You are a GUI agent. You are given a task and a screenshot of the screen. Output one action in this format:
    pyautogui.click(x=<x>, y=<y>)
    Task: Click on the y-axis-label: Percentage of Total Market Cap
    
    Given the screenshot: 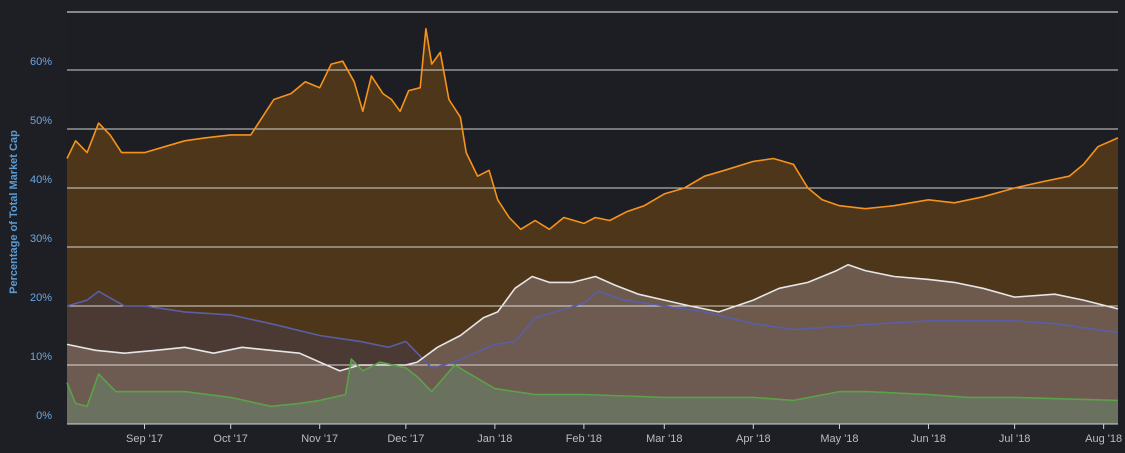 What is the action you would take?
    pyautogui.click(x=14, y=212)
    